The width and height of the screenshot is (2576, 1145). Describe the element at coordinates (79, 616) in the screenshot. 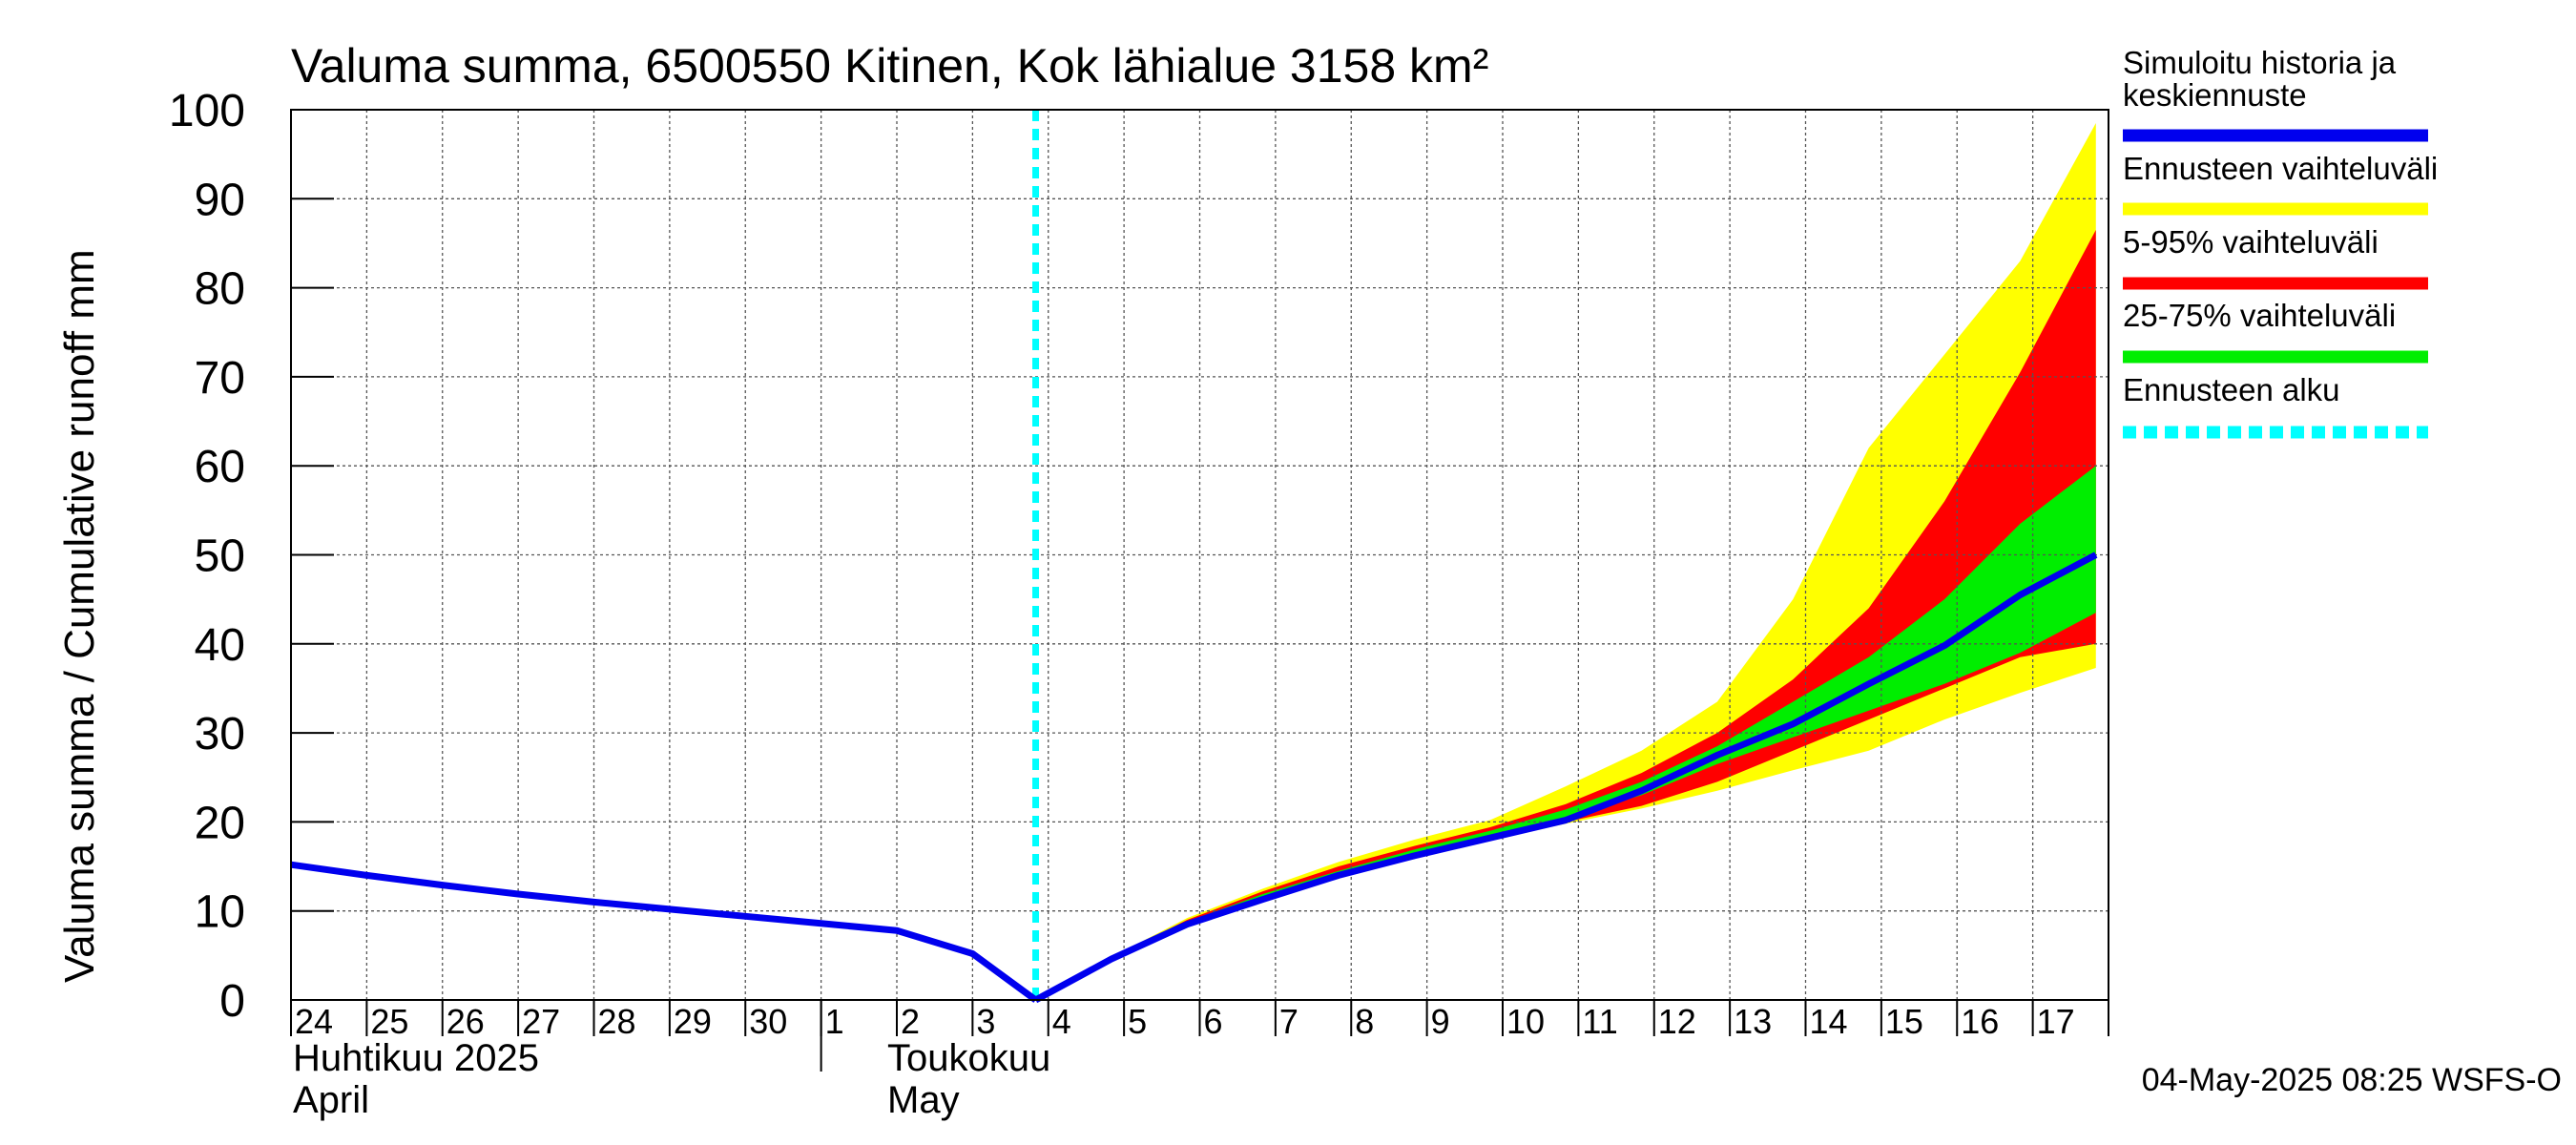

I see `y-axis-label: Valuma summa / Cumulative runoff mm` at that location.